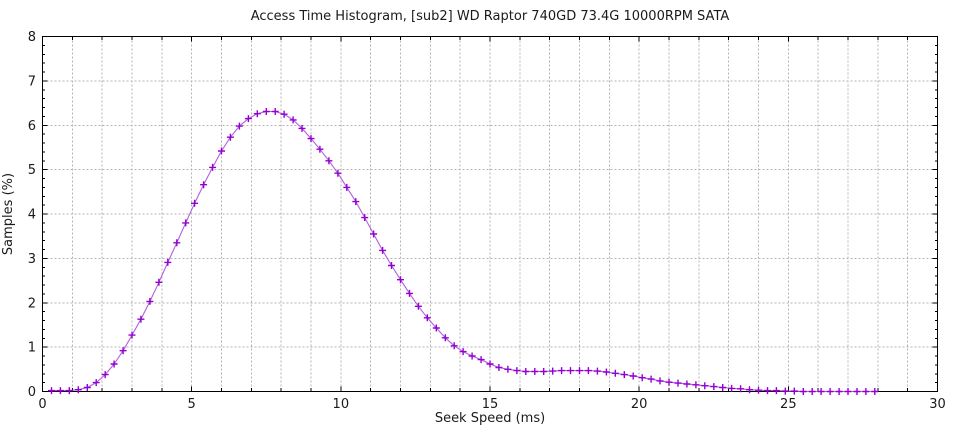  I want to click on x-tick-label: 0, so click(42, 404).